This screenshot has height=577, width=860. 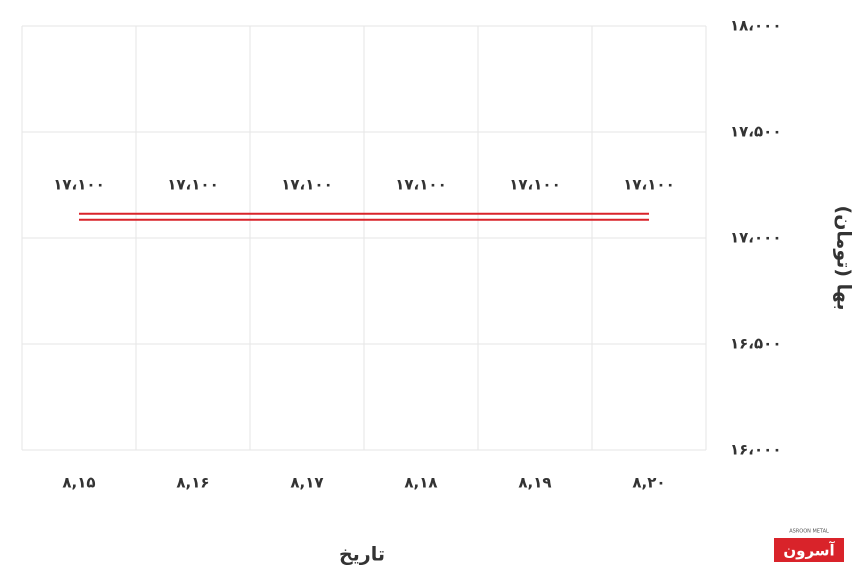 What do you see at coordinates (648, 483) in the screenshot?
I see `x-tick-label: ۸,۲۰` at bounding box center [648, 483].